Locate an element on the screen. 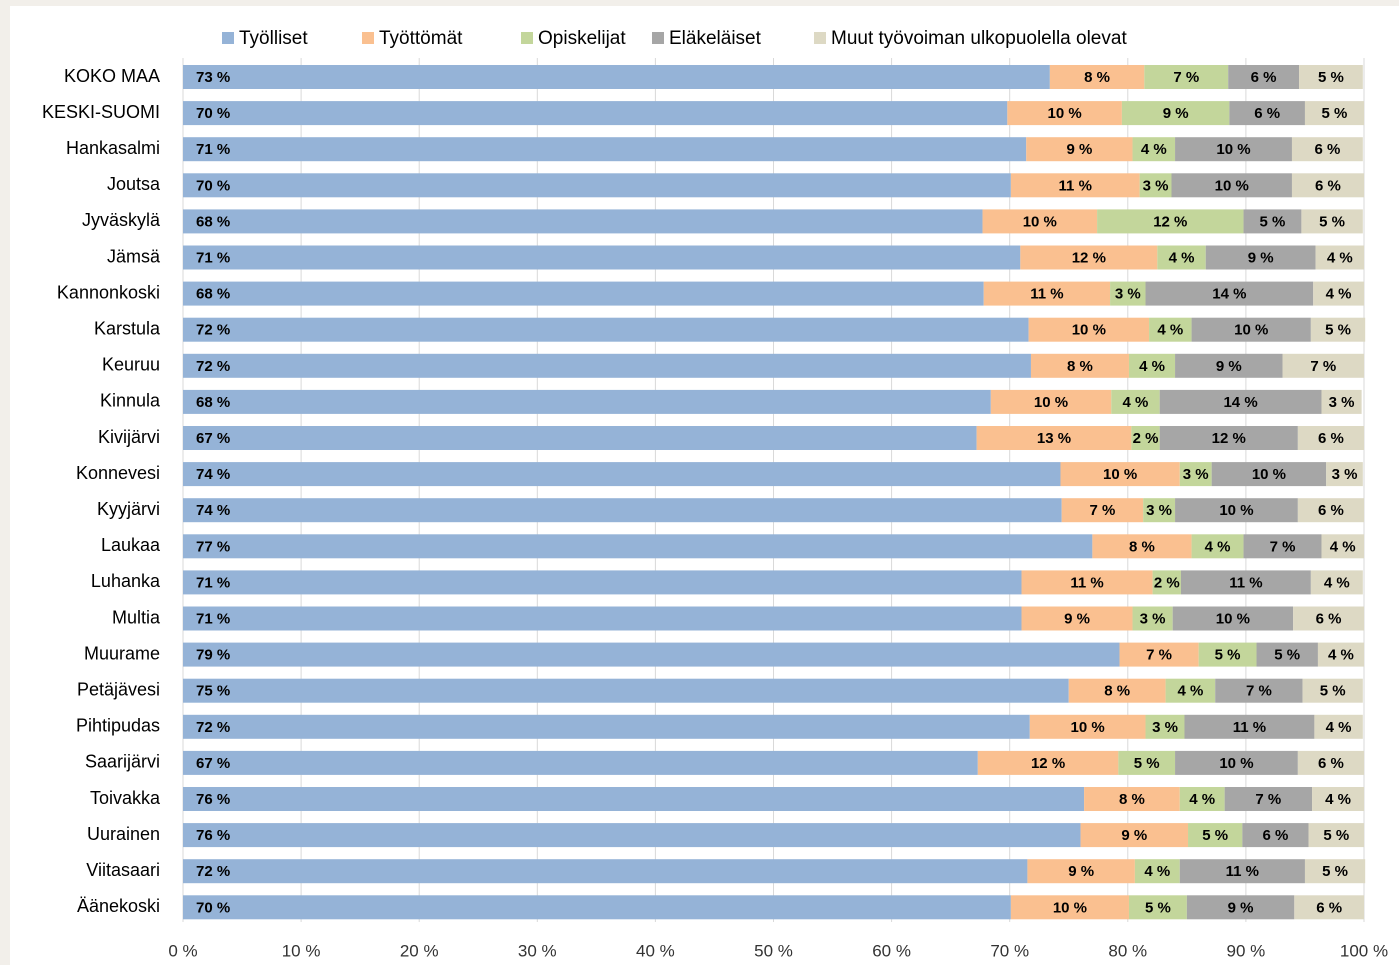 The width and height of the screenshot is (1399, 965). legend-label: Muut työvoiman ulkopuolella olevat is located at coordinates (979, 38).